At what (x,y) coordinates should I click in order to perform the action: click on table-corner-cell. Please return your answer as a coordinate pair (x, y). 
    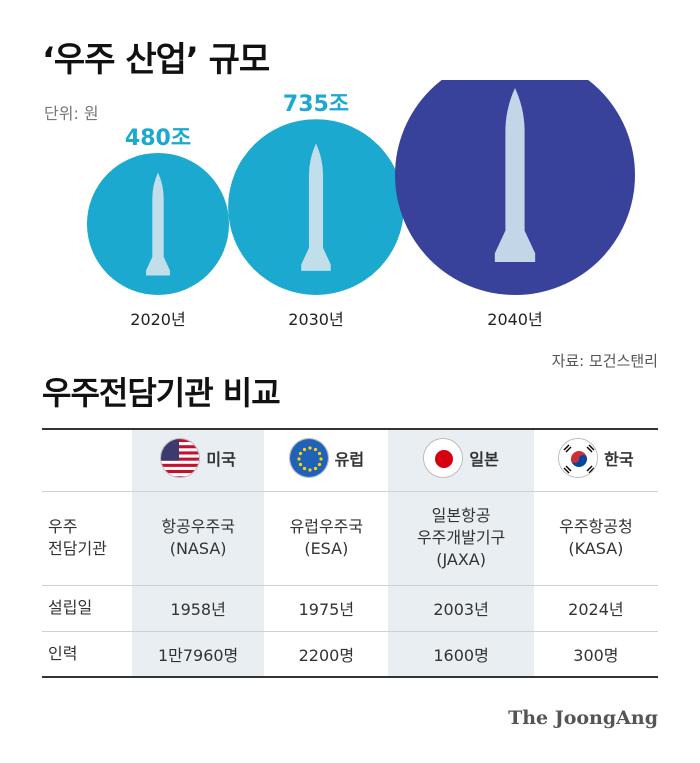
    Looking at the image, I should click on (87, 460).